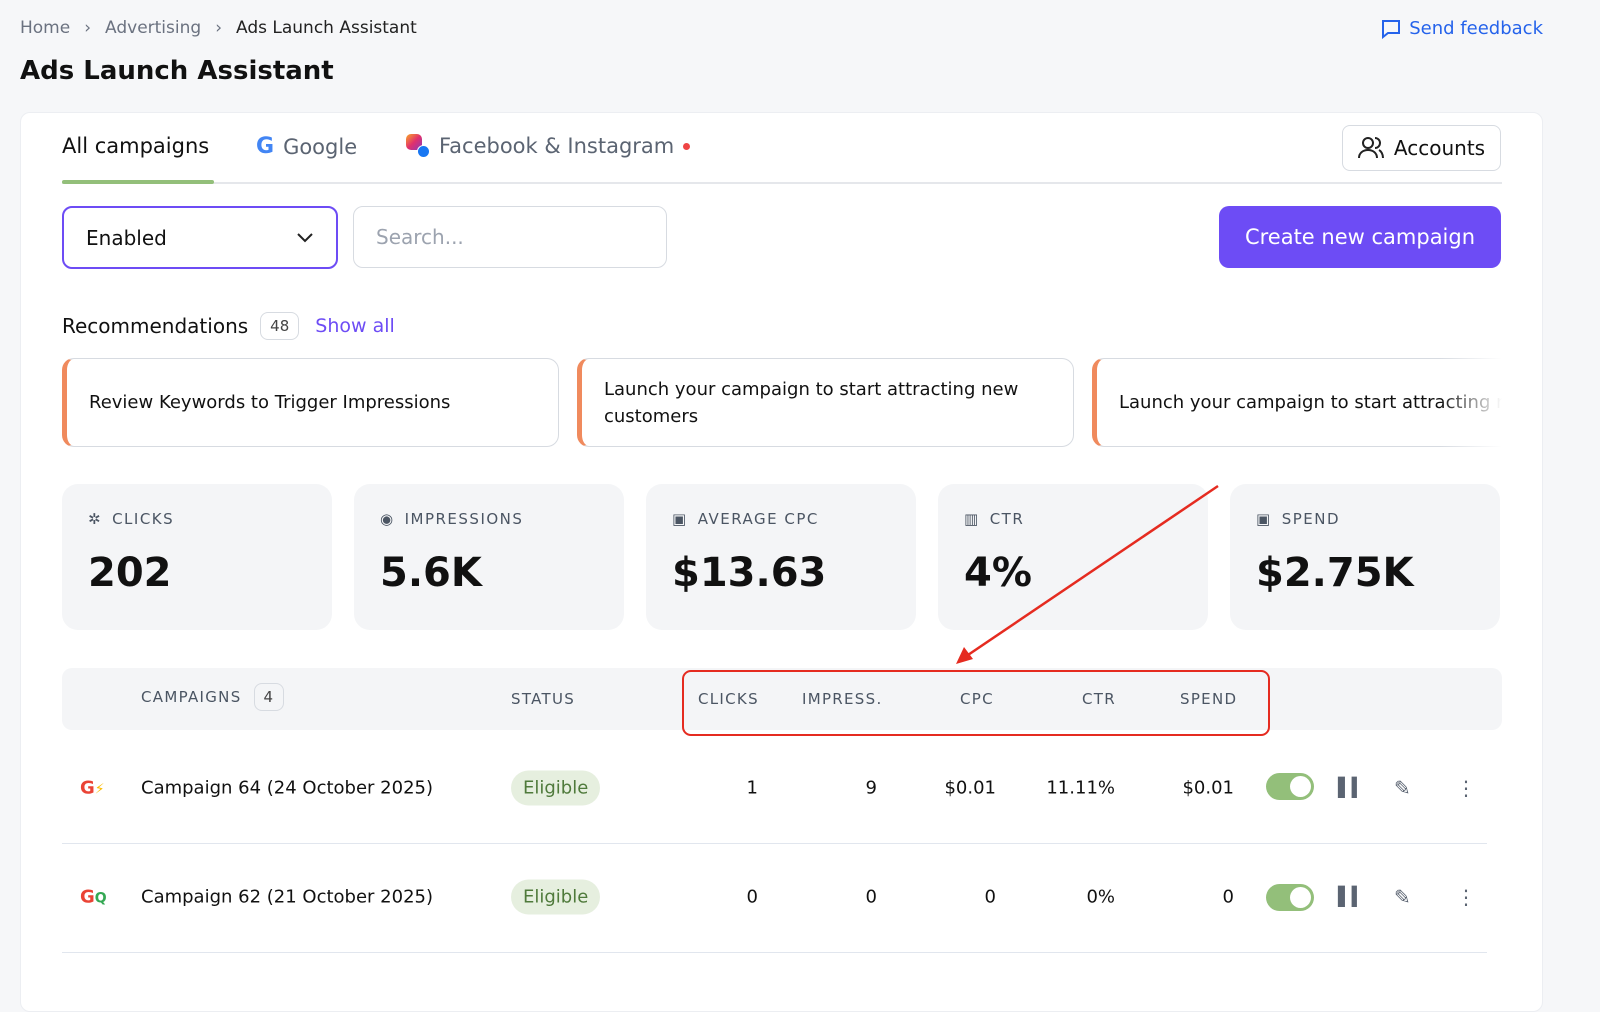  What do you see at coordinates (1439, 148) in the screenshot?
I see `accounts-label: Accounts` at bounding box center [1439, 148].